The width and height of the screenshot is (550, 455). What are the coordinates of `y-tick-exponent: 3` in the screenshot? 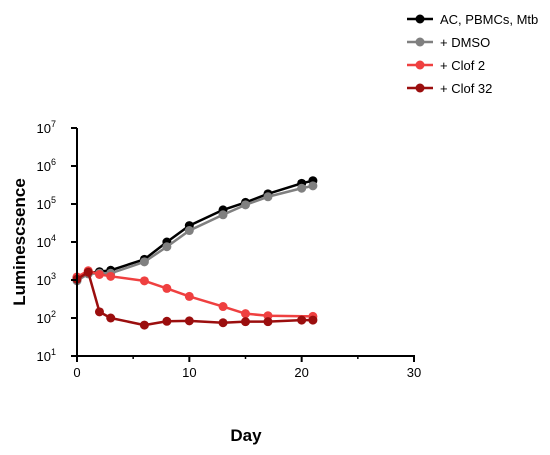 It's located at (53, 276).